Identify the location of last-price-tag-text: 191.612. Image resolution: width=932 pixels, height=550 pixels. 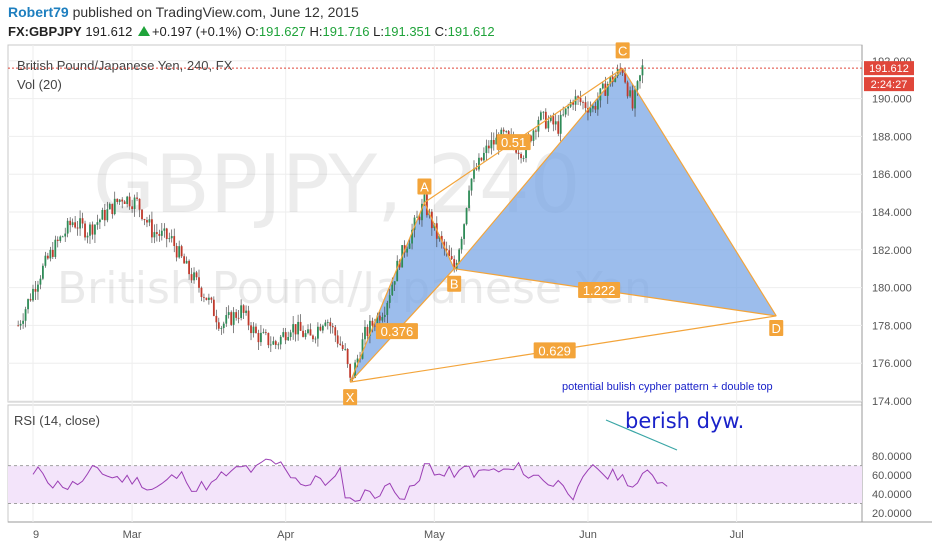
(889, 69).